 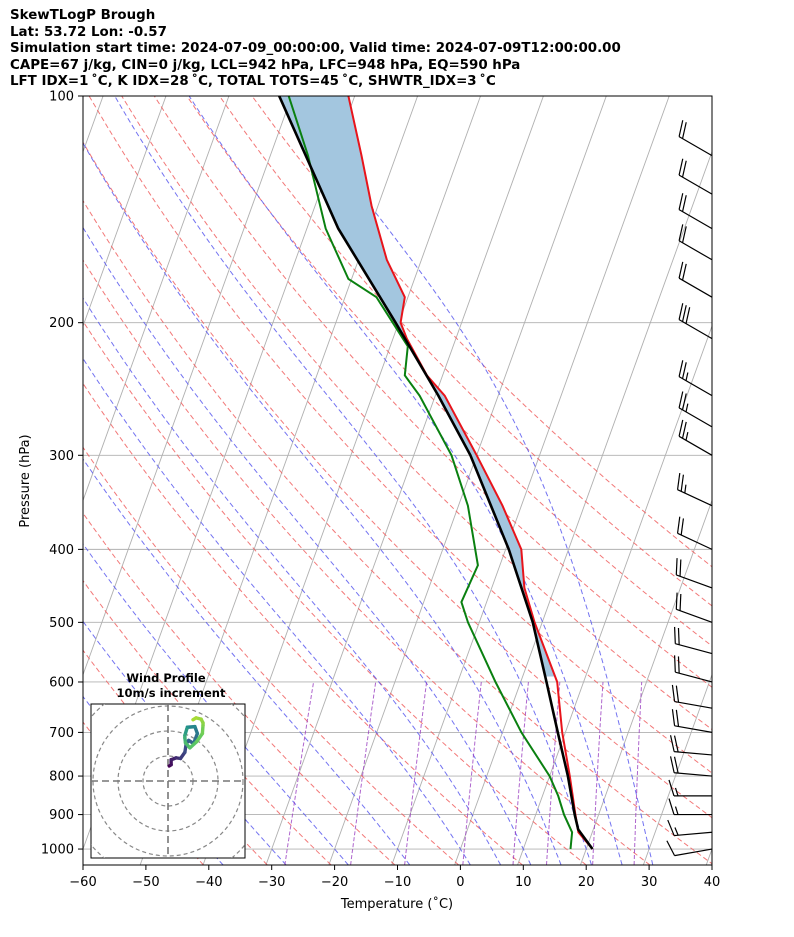 I want to click on x-tick-label: 20, so click(x=586, y=882).